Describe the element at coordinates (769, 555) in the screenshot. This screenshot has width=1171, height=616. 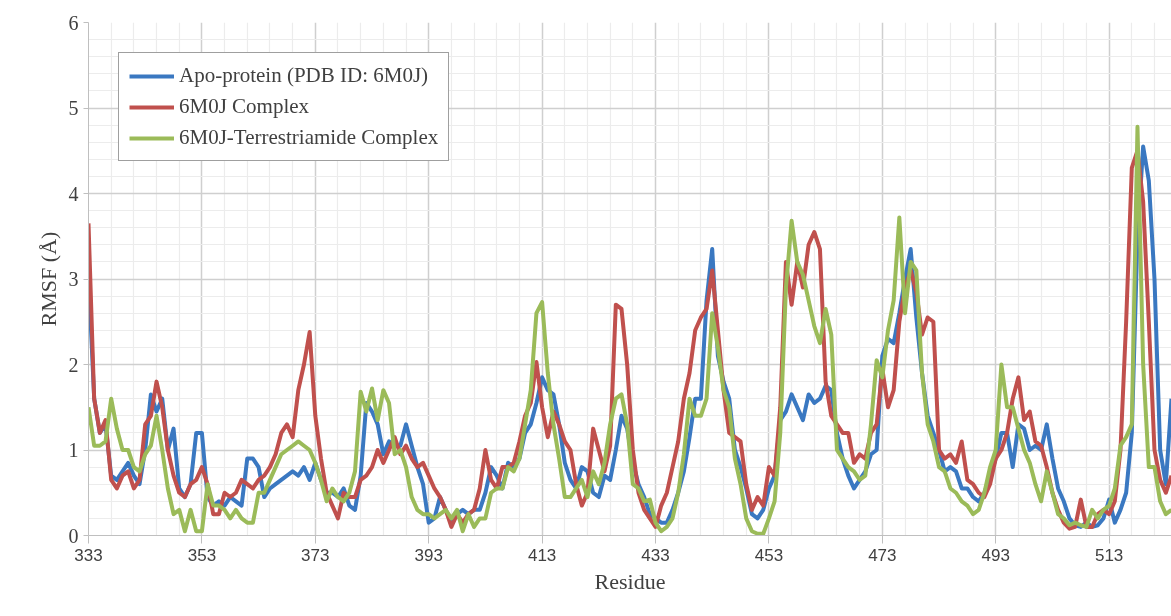
I see `x-tick-label: 453` at that location.